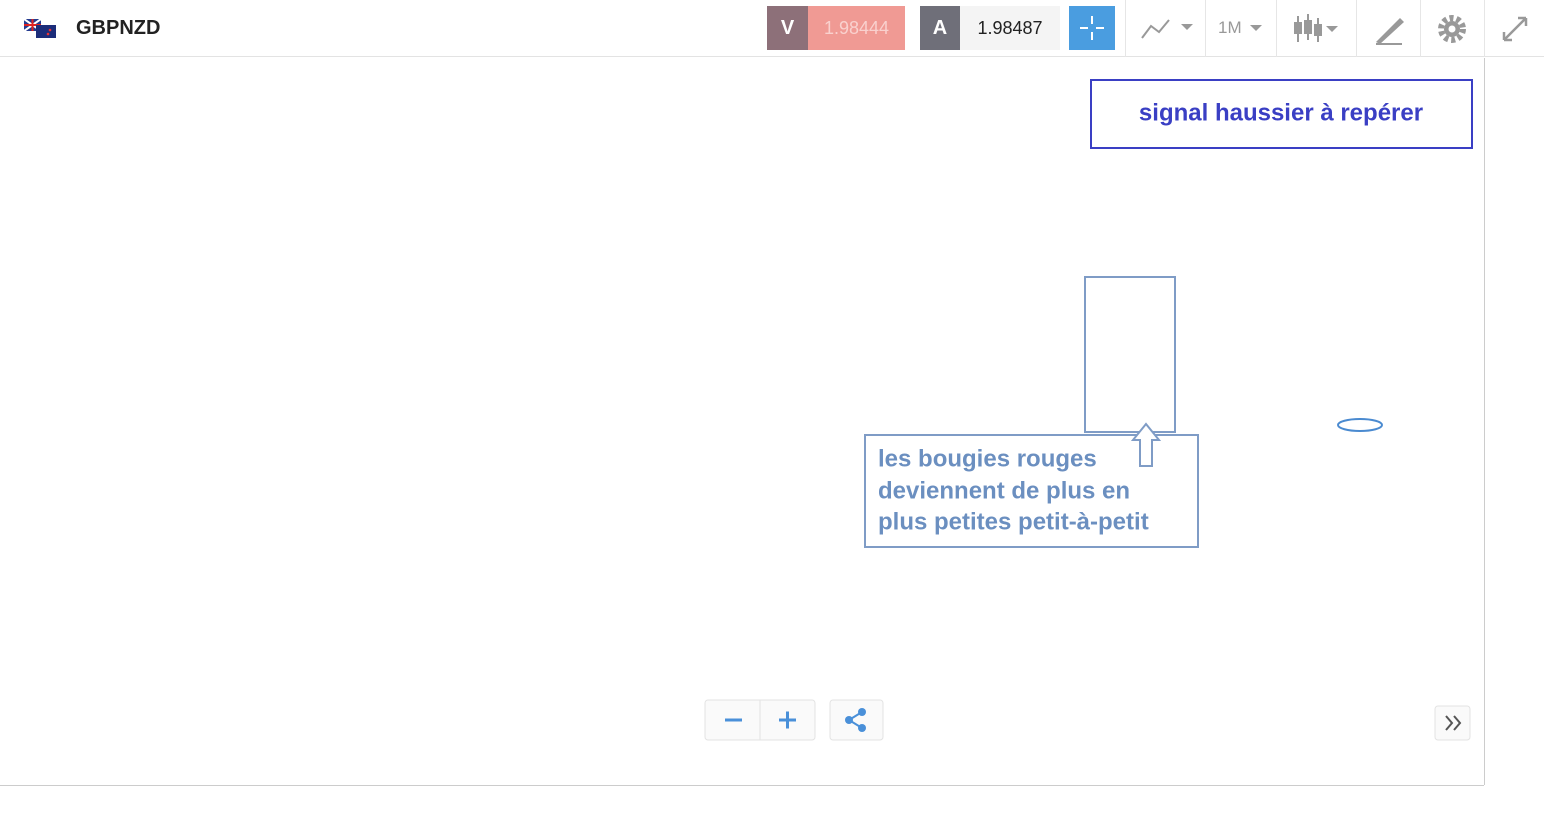 Image resolution: width=1544 pixels, height=821 pixels. Describe the element at coordinates (987, 458) in the screenshot. I see `note-line: les bougies rouges` at that location.